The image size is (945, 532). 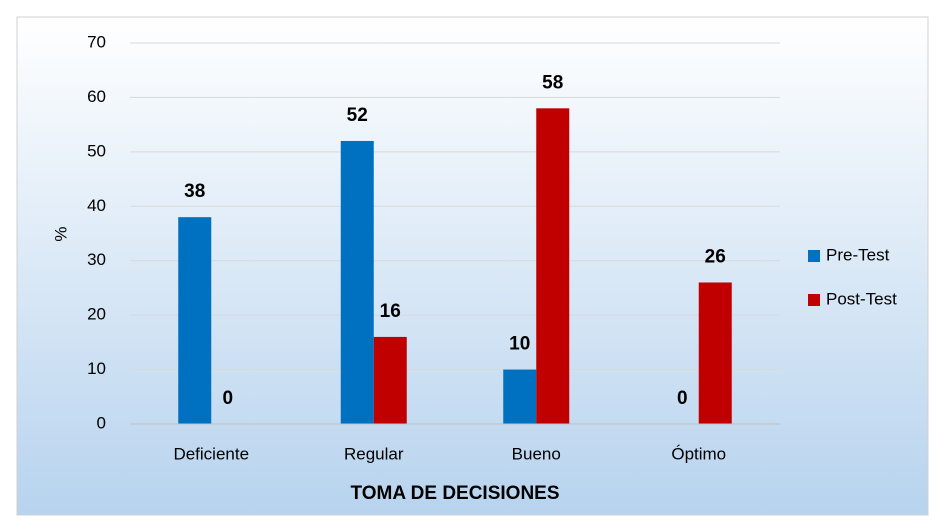 I want to click on legend-label: Pre-Test, so click(x=858, y=254).